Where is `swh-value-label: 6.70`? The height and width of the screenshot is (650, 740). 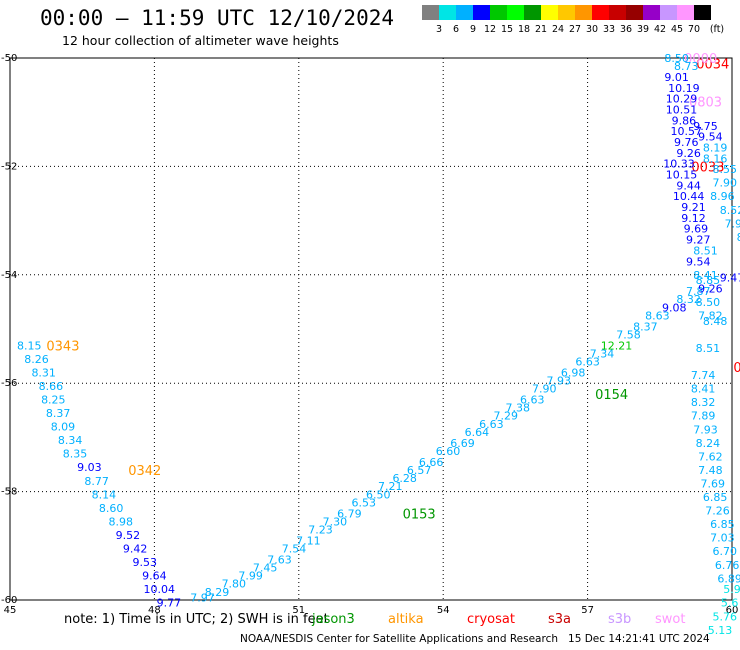 swh-value-label: 6.70 is located at coordinates (725, 551).